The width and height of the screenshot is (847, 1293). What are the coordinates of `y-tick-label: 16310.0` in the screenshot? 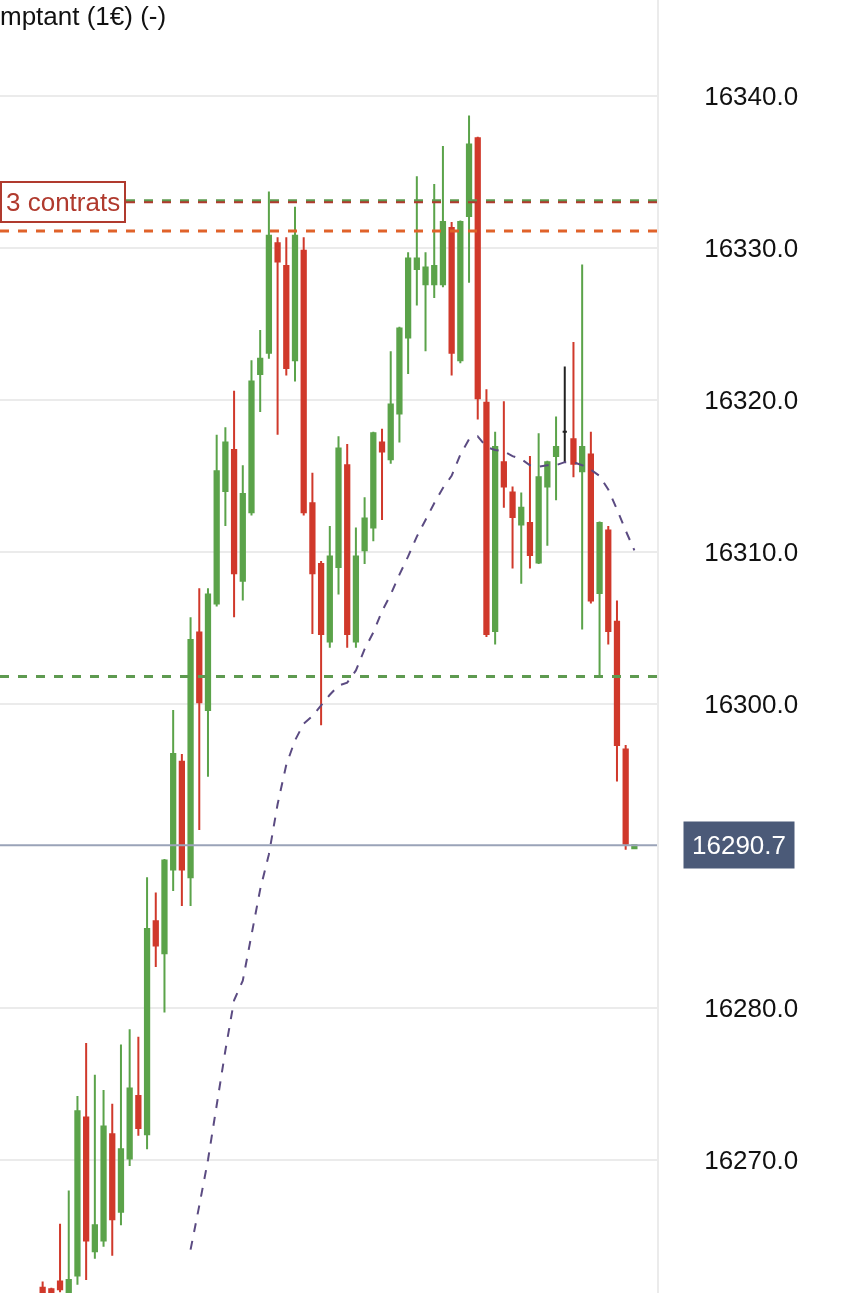 It's located at (751, 551).